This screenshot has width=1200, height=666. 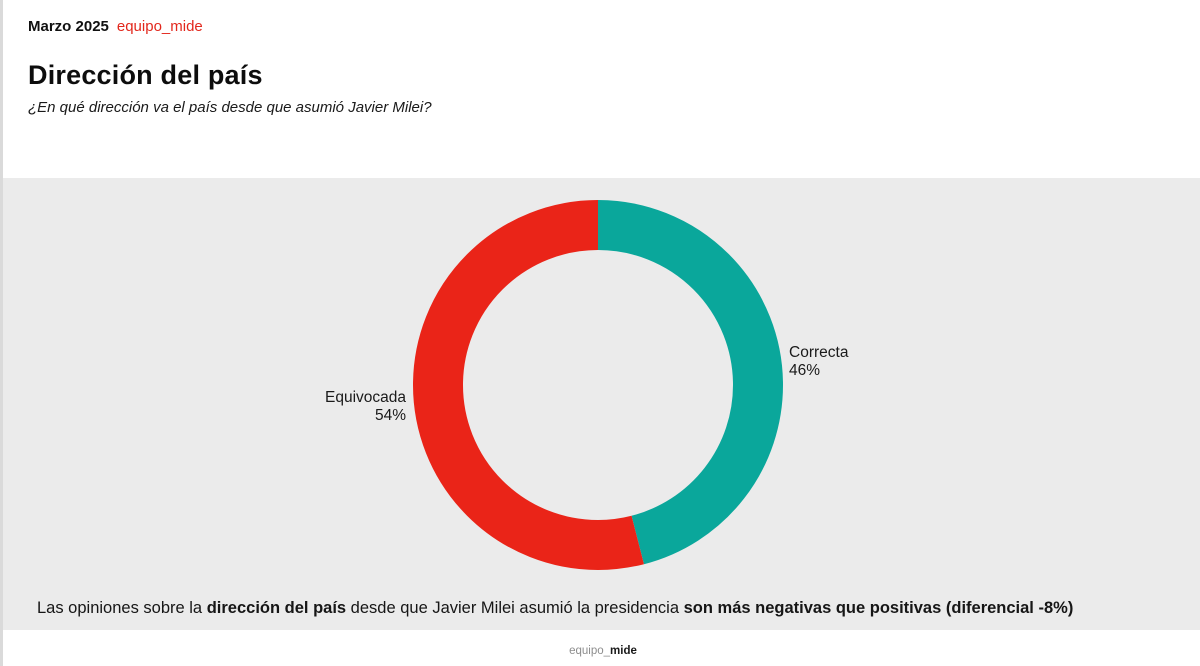 What do you see at coordinates (68, 26) in the screenshot?
I see `report-date: Marzo 2025` at bounding box center [68, 26].